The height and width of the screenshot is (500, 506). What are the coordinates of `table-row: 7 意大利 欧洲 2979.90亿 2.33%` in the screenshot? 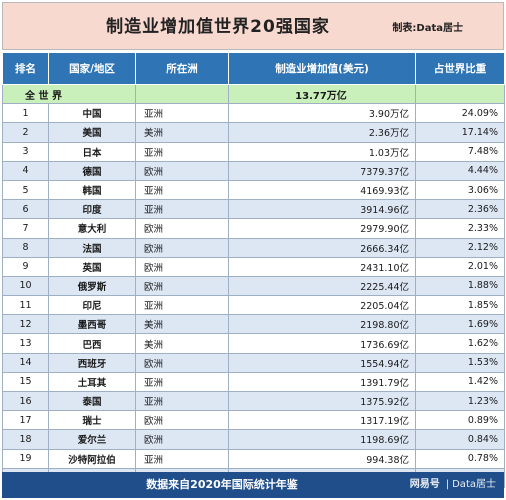 It's located at (253, 228).